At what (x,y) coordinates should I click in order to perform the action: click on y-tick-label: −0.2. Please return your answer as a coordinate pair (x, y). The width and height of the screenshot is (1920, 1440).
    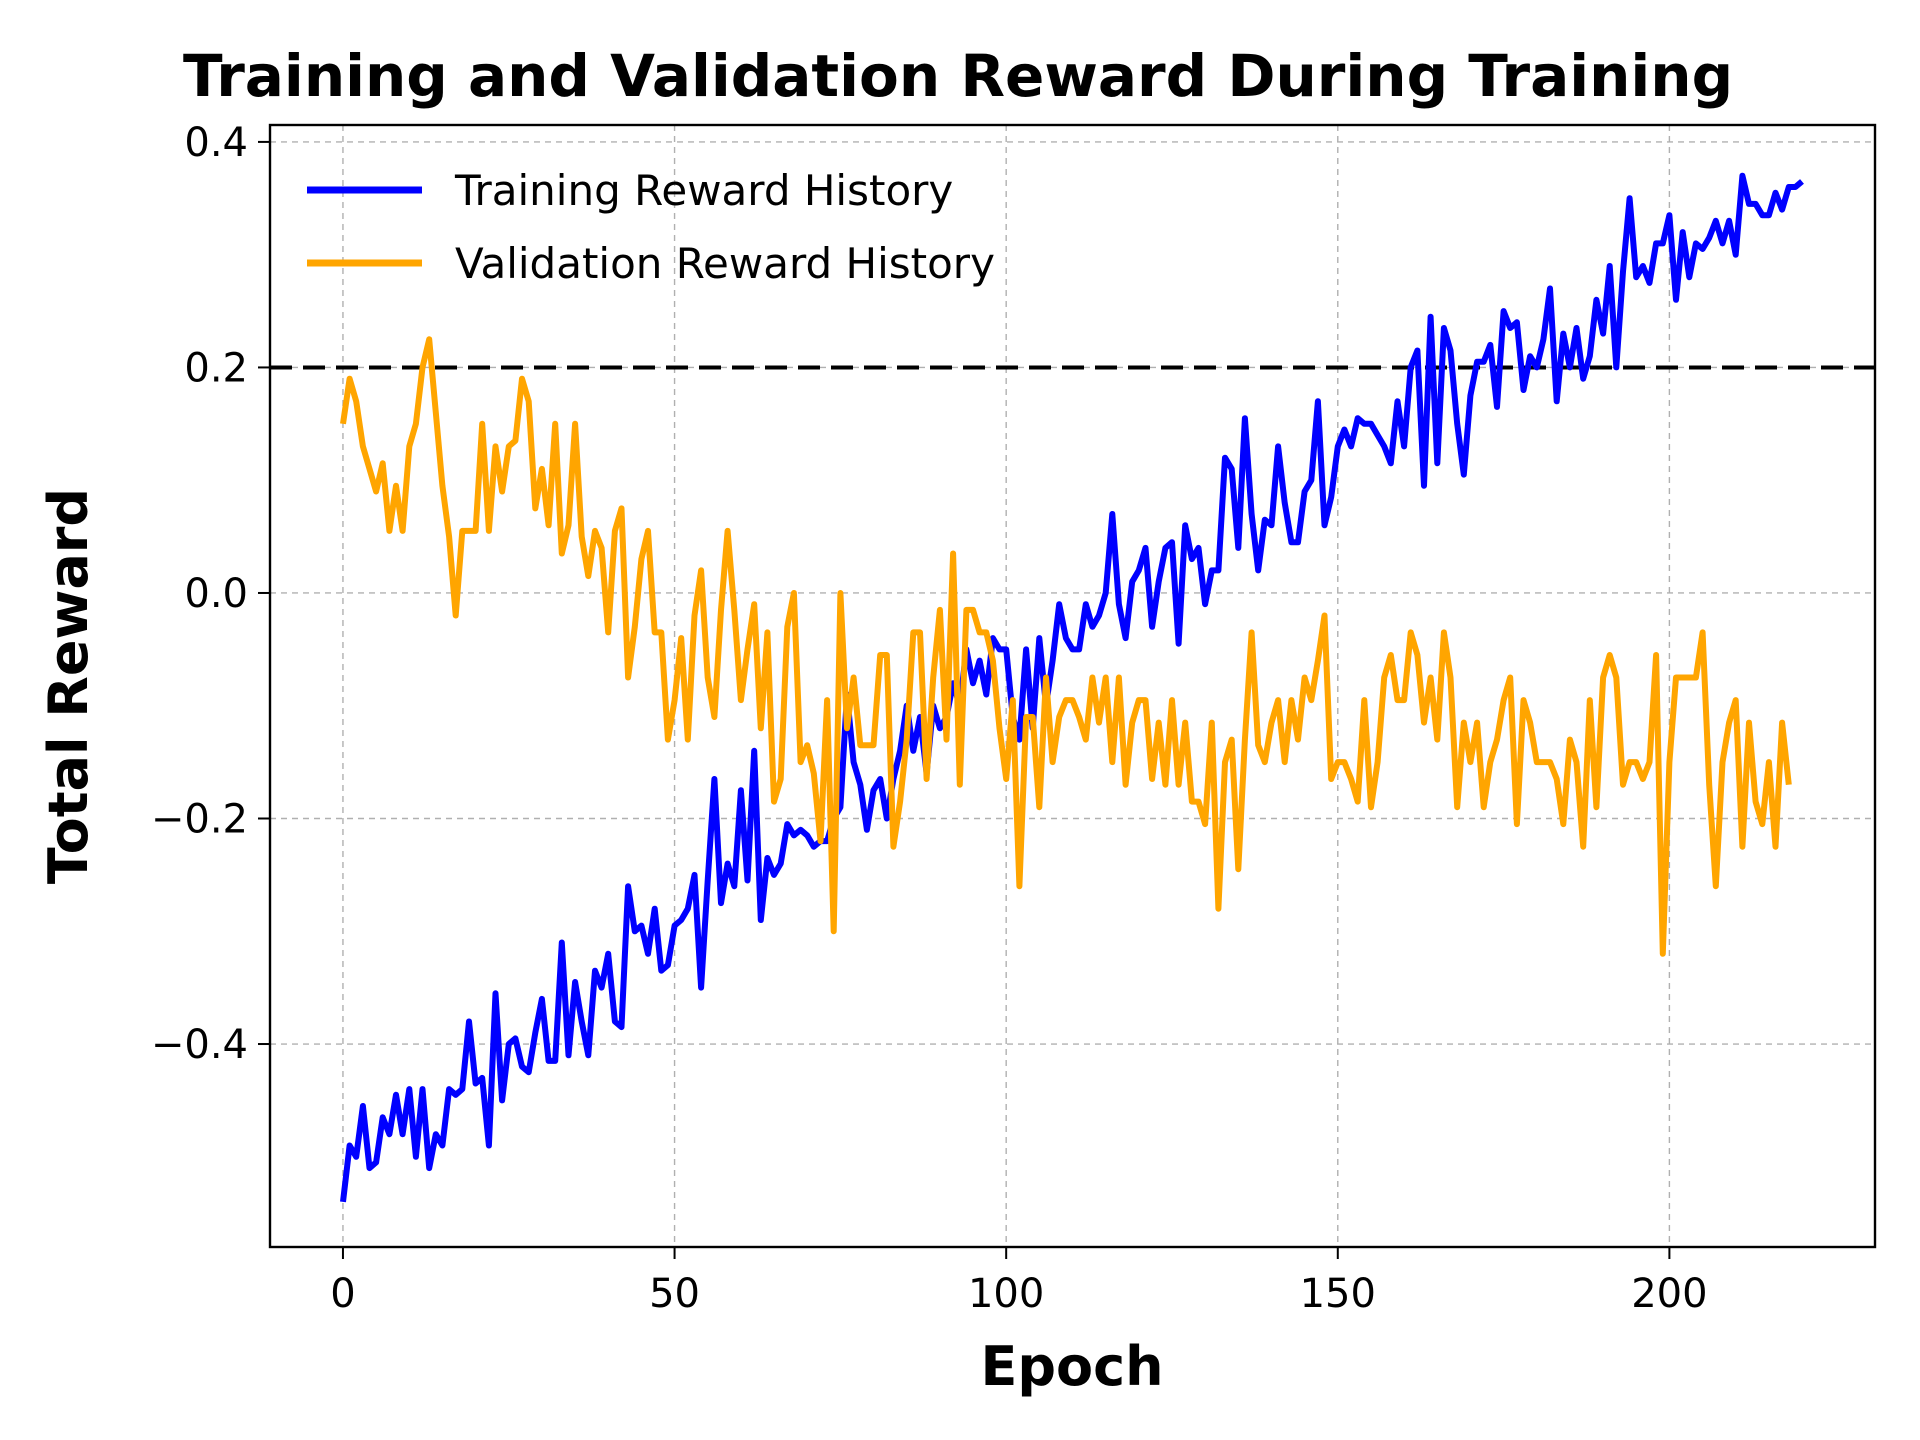
    Looking at the image, I should click on (199, 819).